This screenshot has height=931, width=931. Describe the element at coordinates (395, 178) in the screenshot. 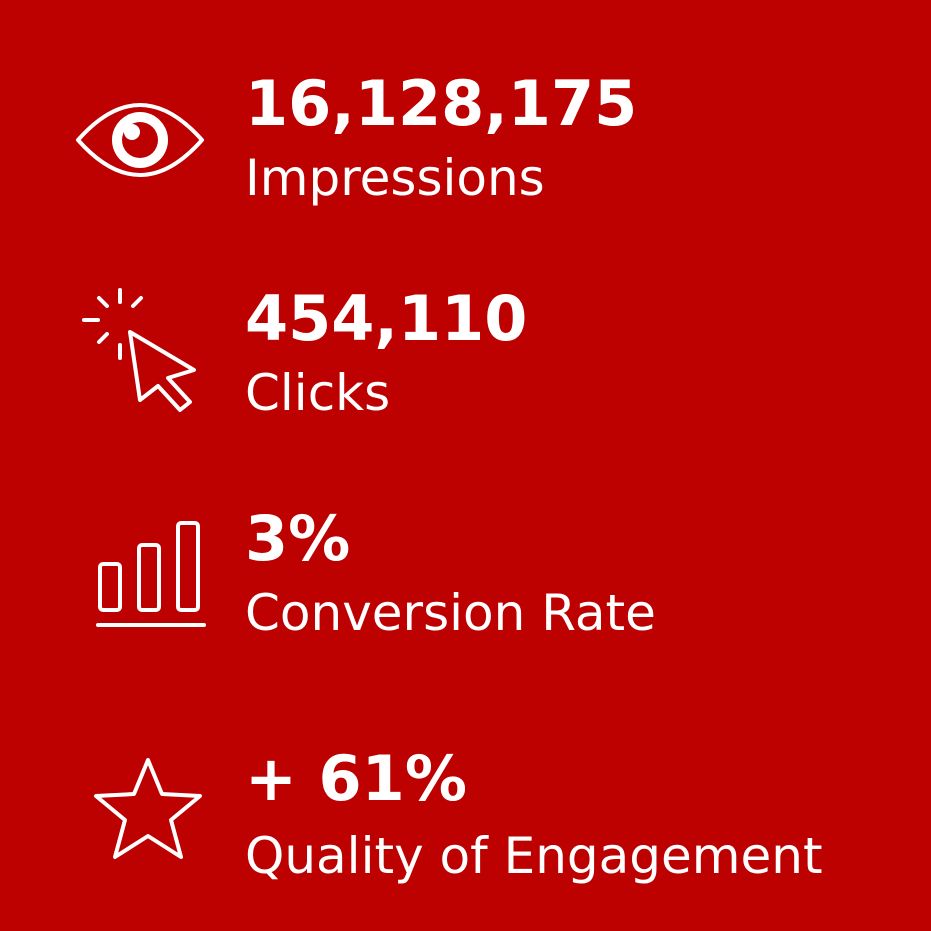

I see `stat-label: Impressions` at that location.